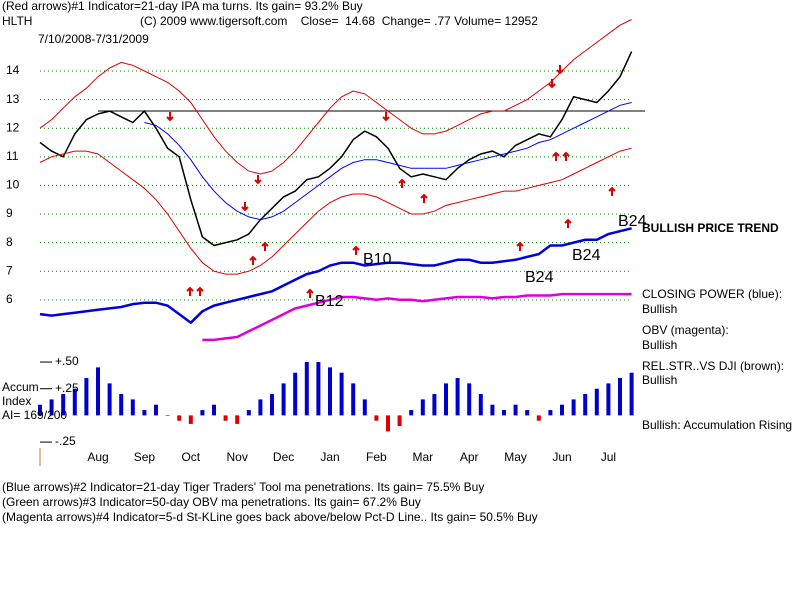 Image resolution: width=800 pixels, height=600 pixels. Describe the element at coordinates (190, 457) in the screenshot. I see `x-tick-label: Oct` at that location.